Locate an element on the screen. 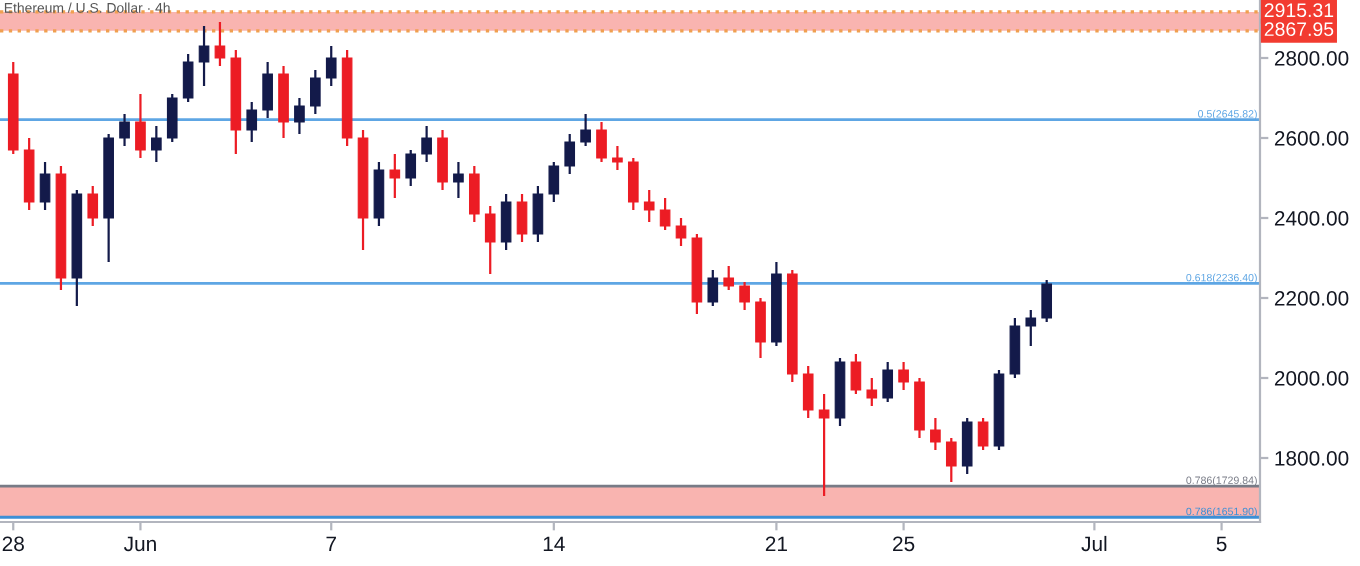  x-tick-label: 28 is located at coordinates (13, 544).